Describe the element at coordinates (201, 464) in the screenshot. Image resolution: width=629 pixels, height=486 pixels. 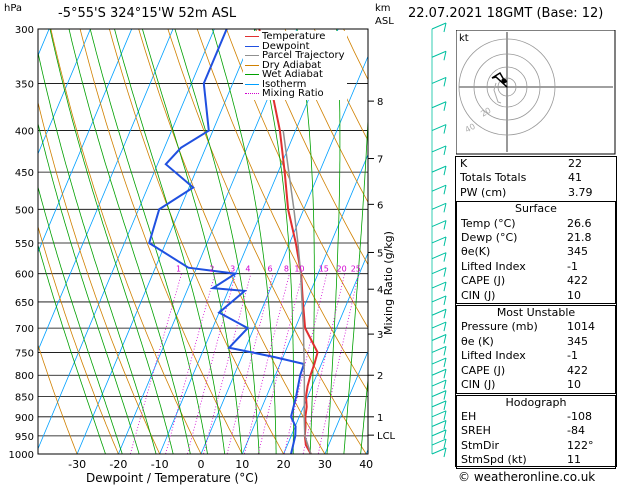
I see `temperature-tick-label: 0` at that location.